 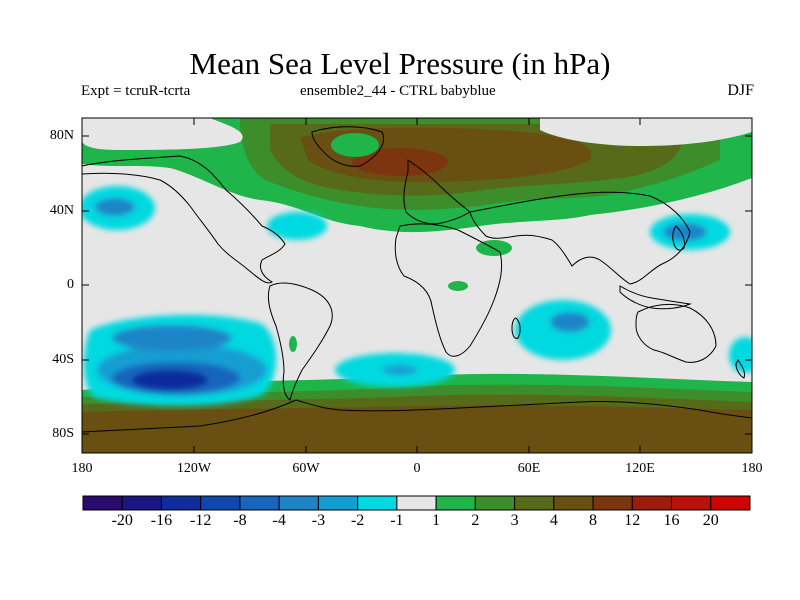 I want to click on colorbar-label: -12, so click(x=201, y=520).